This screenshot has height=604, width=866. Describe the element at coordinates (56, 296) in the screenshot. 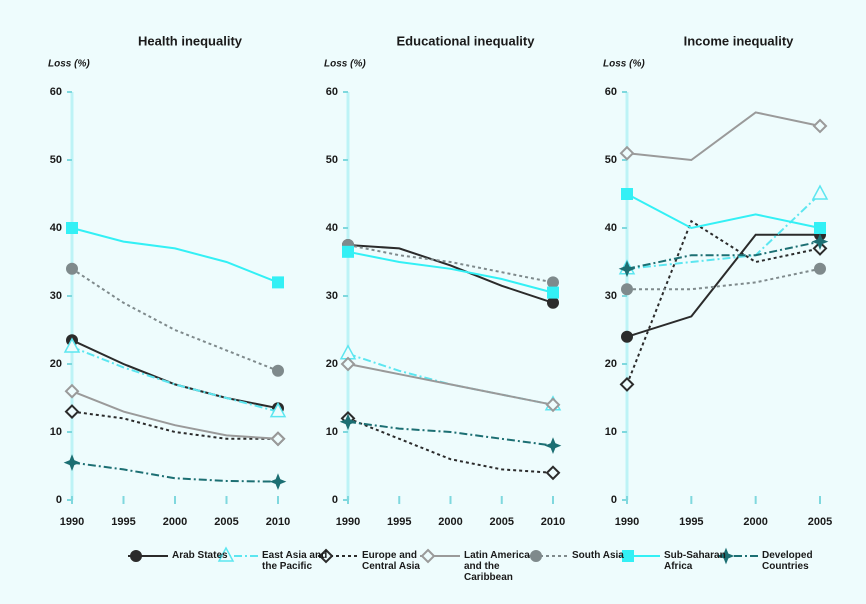

I see `y-tick-label: 30` at that location.